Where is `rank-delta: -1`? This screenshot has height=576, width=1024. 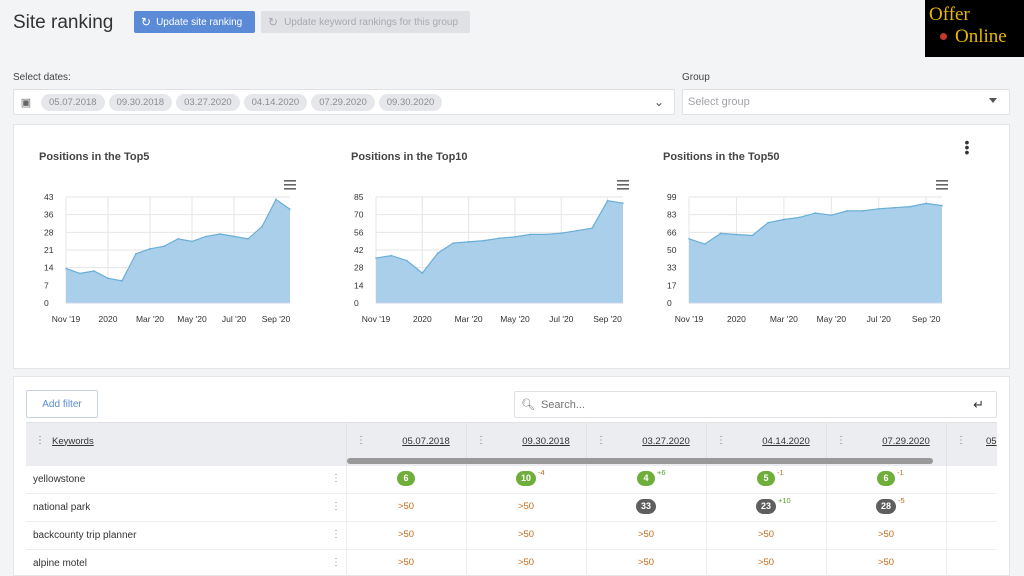
rank-delta: -1 is located at coordinates (900, 472).